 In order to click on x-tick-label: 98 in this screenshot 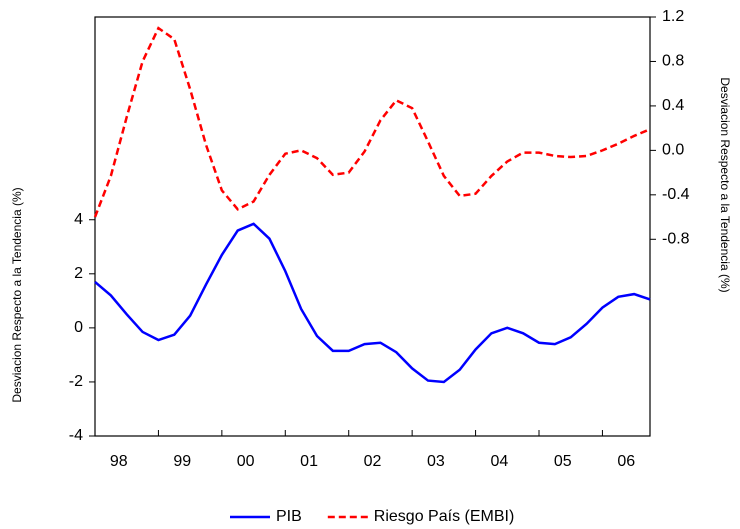, I will do `click(119, 461)`.